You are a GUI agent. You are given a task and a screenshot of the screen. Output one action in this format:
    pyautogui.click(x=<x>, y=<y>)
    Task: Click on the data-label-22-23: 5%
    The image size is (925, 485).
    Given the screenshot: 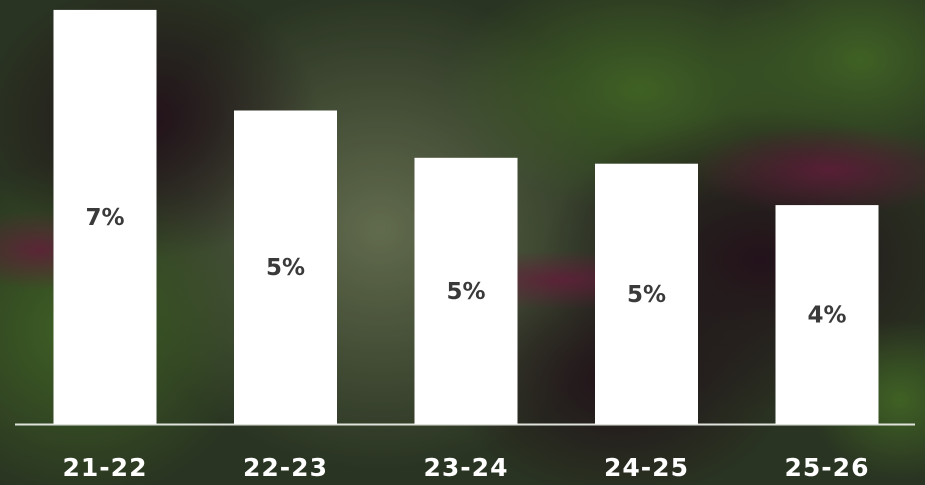 What is the action you would take?
    pyautogui.click(x=285, y=268)
    